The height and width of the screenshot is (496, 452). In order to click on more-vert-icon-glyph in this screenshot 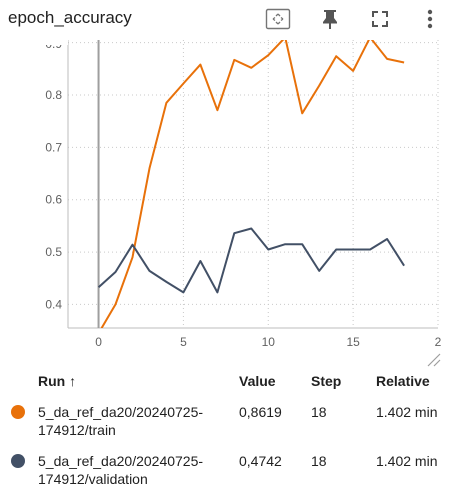, I will do `click(430, 19)`.